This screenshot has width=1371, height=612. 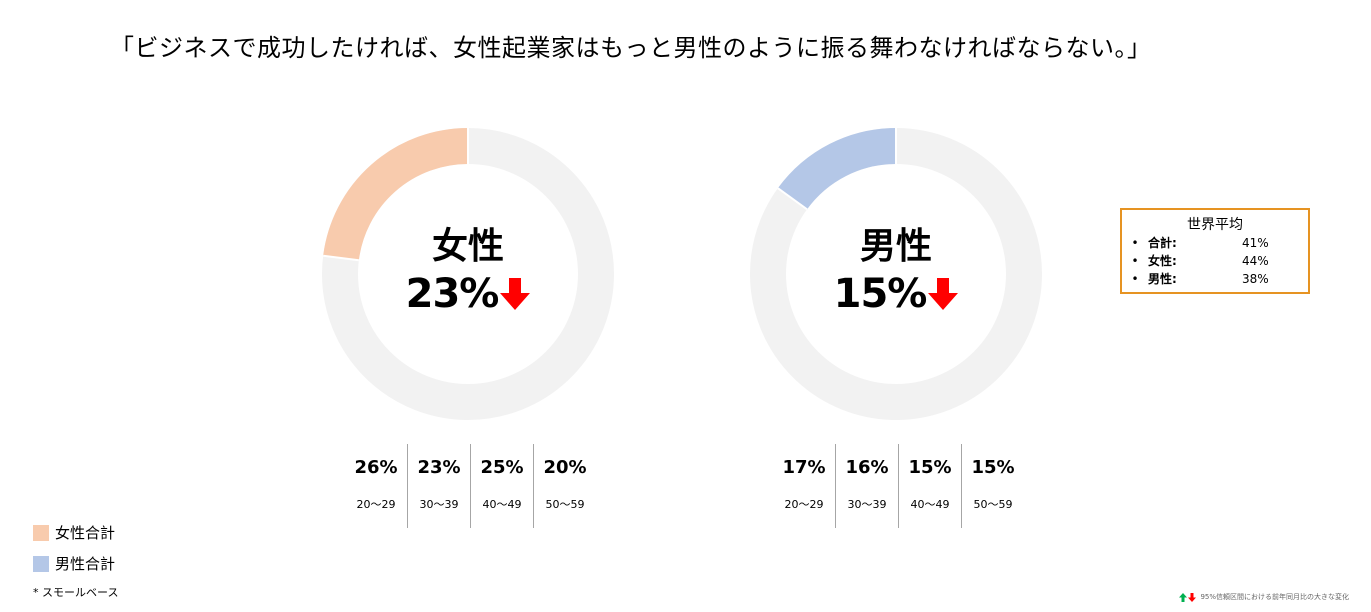 I want to click on legend-item-female: 女性合計, so click(x=74, y=532).